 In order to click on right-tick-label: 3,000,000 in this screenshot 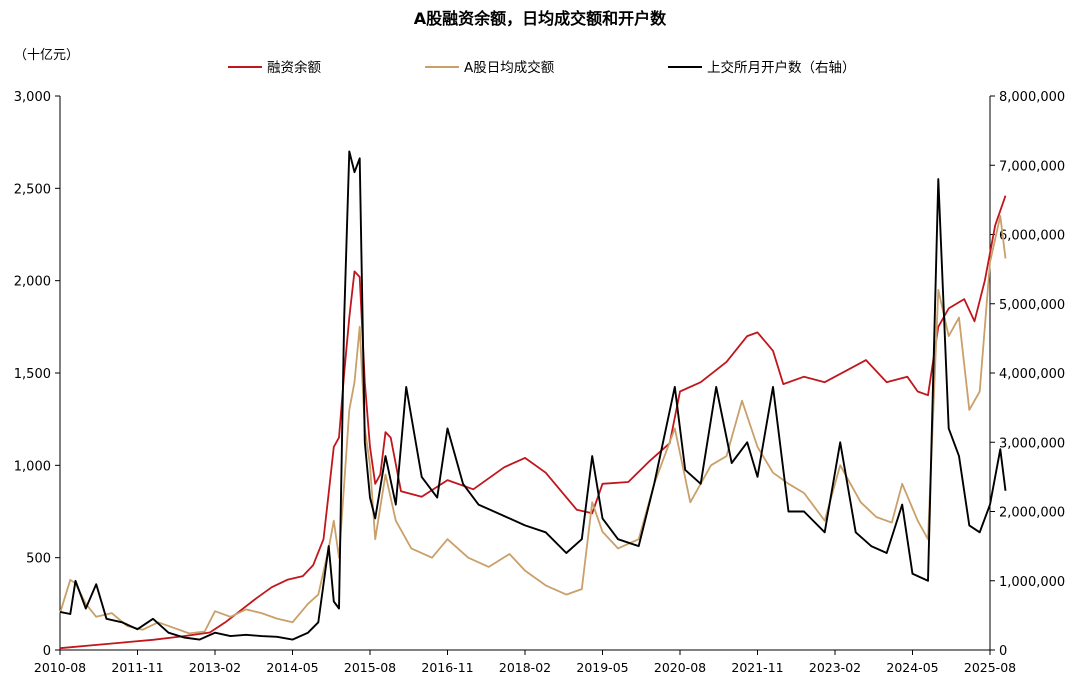, I will do `click(1032, 443)`.